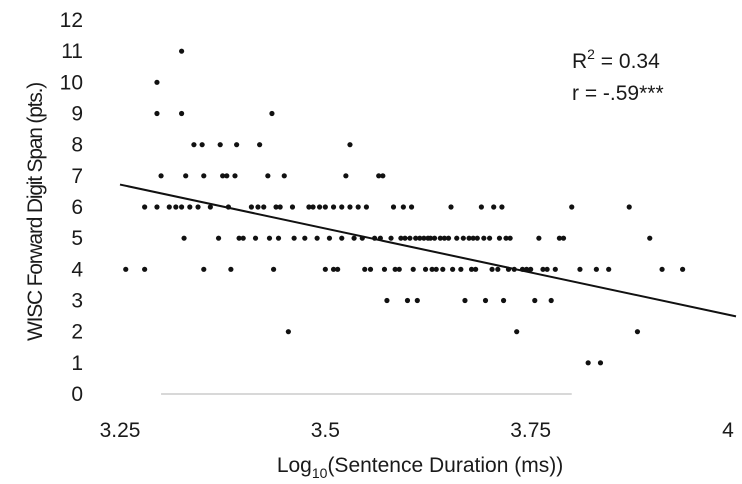 The image size is (742, 484). Describe the element at coordinates (325, 430) in the screenshot. I see `x-tick-label: 3.5` at that location.